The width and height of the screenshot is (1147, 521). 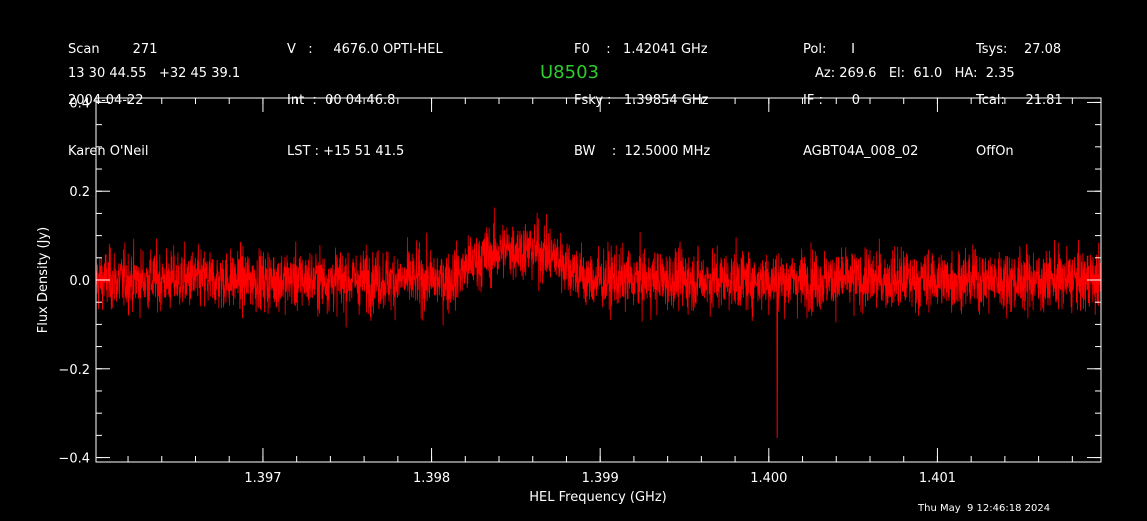 What do you see at coordinates (861, 151) in the screenshot?
I see `project-id: AGBT04A_008_02` at bounding box center [861, 151].